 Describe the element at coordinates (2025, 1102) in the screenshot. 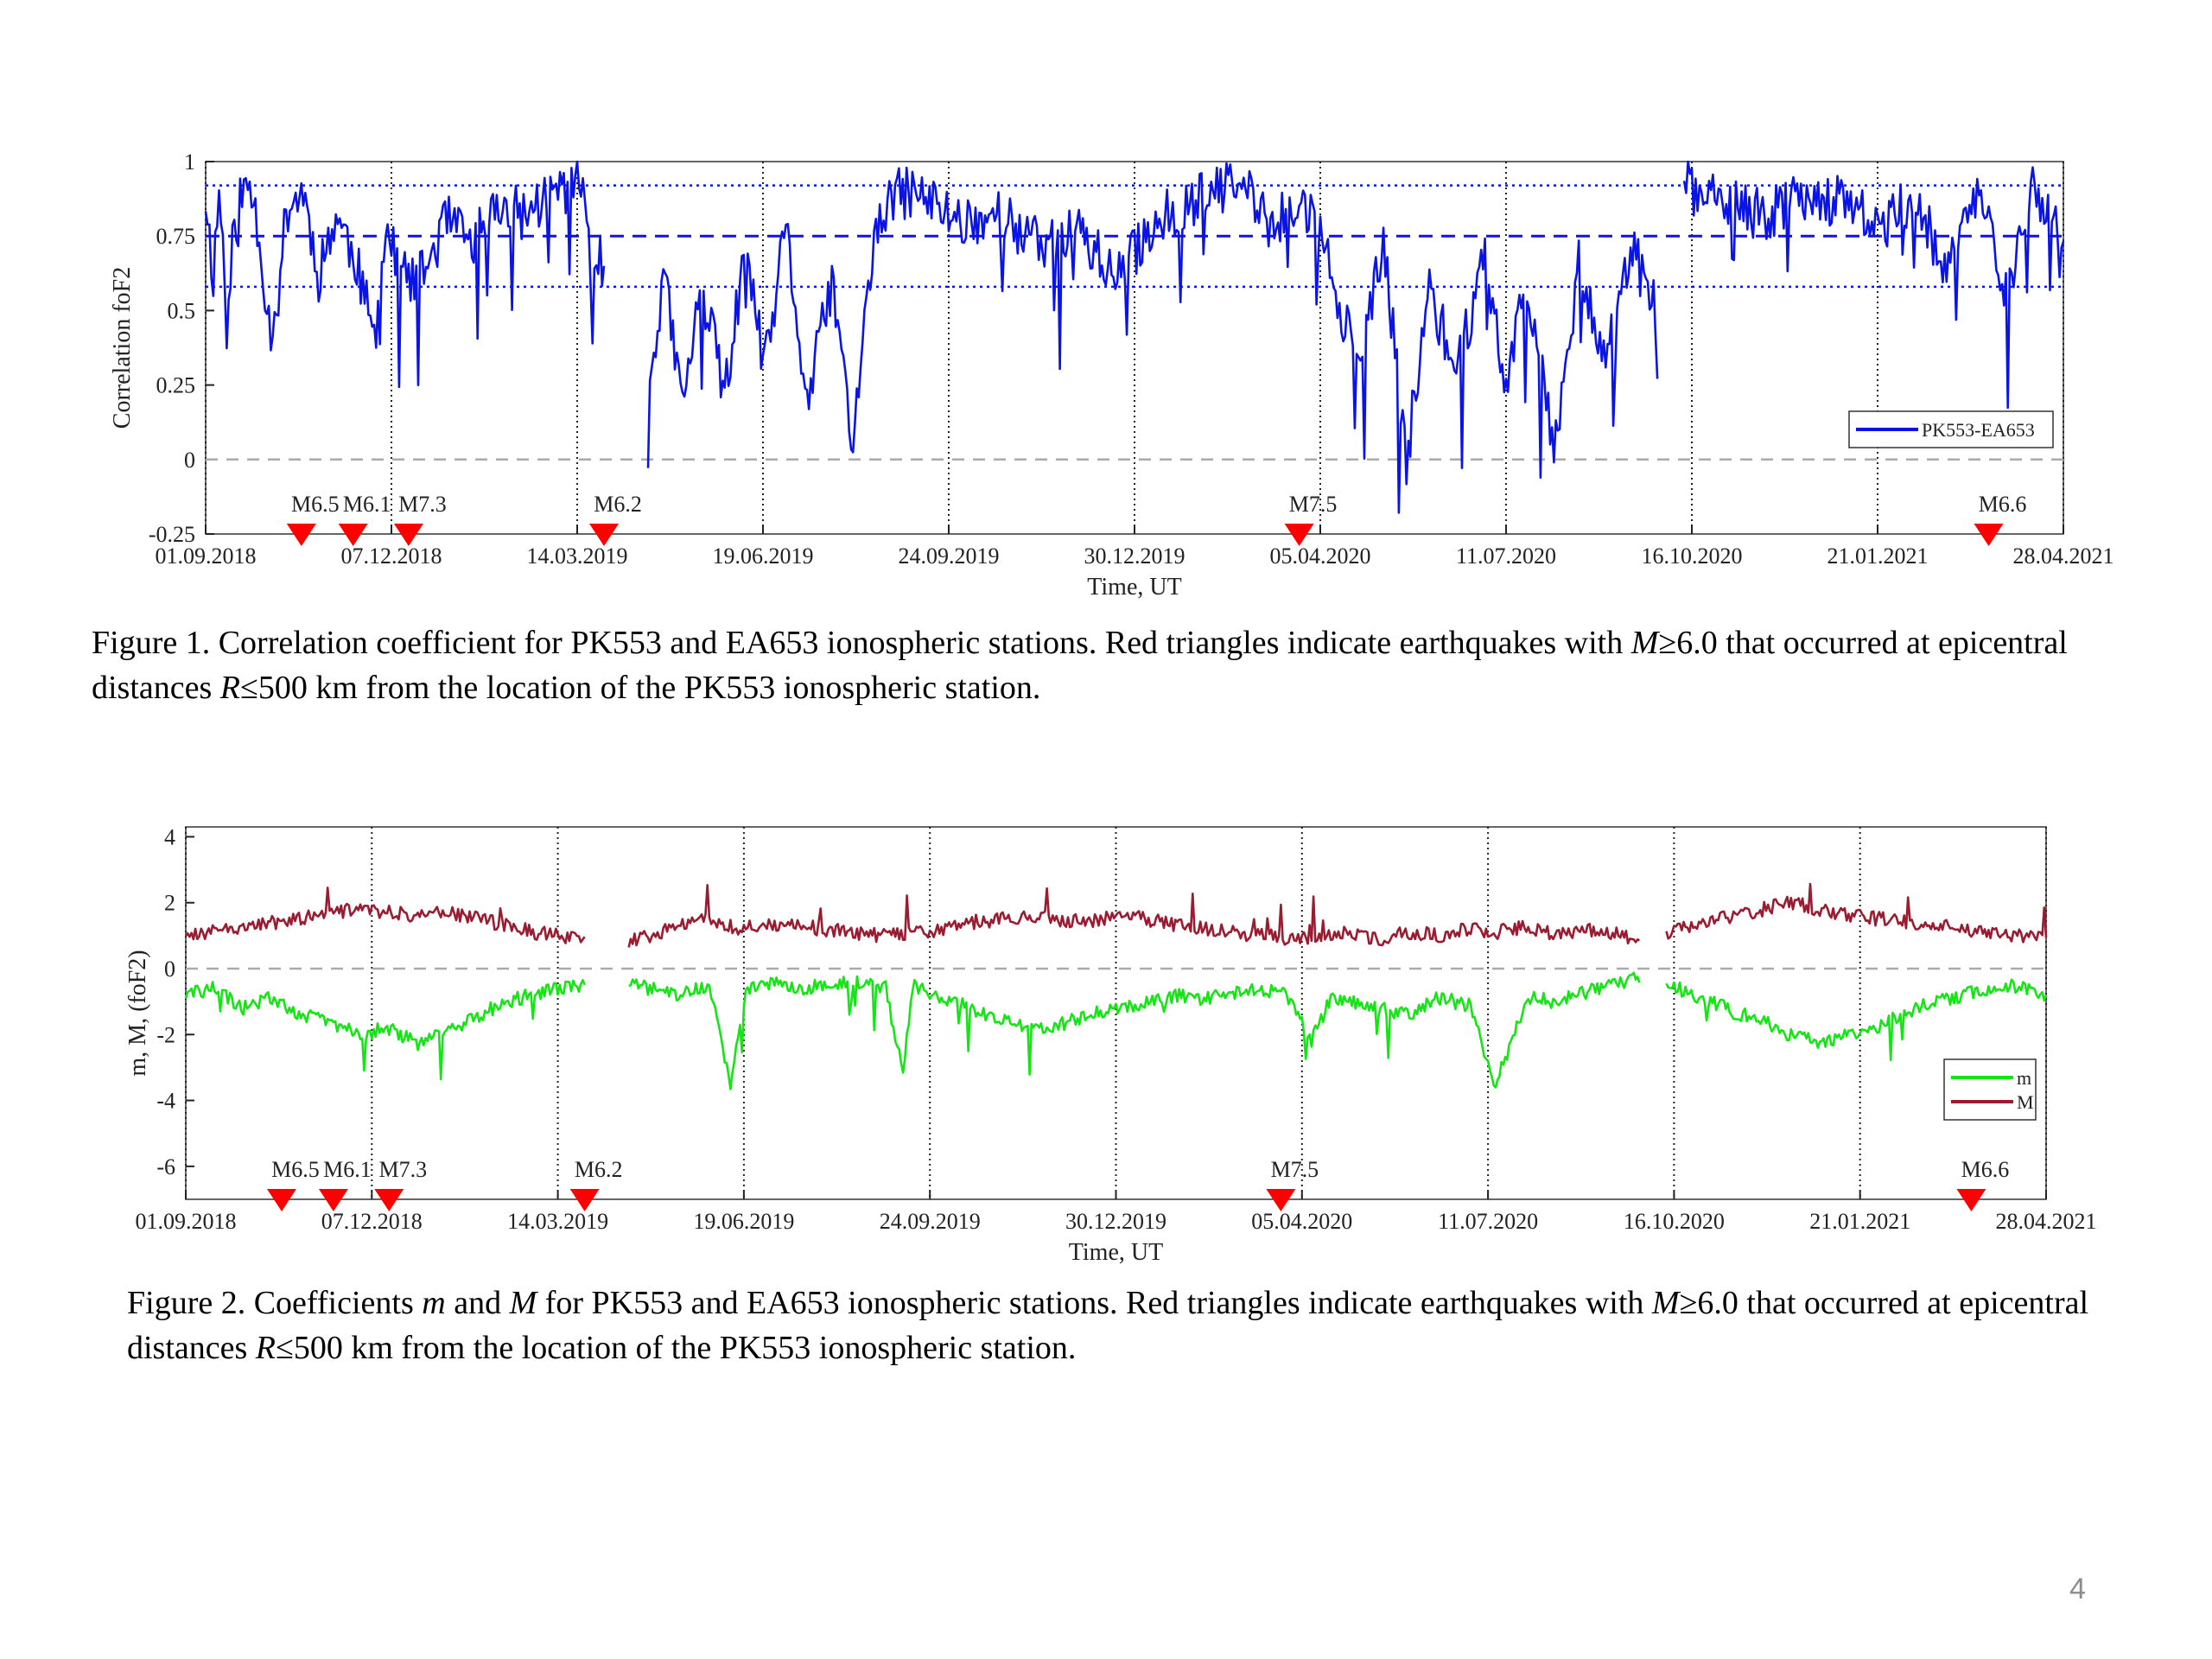

I see `legend-label: M` at that location.